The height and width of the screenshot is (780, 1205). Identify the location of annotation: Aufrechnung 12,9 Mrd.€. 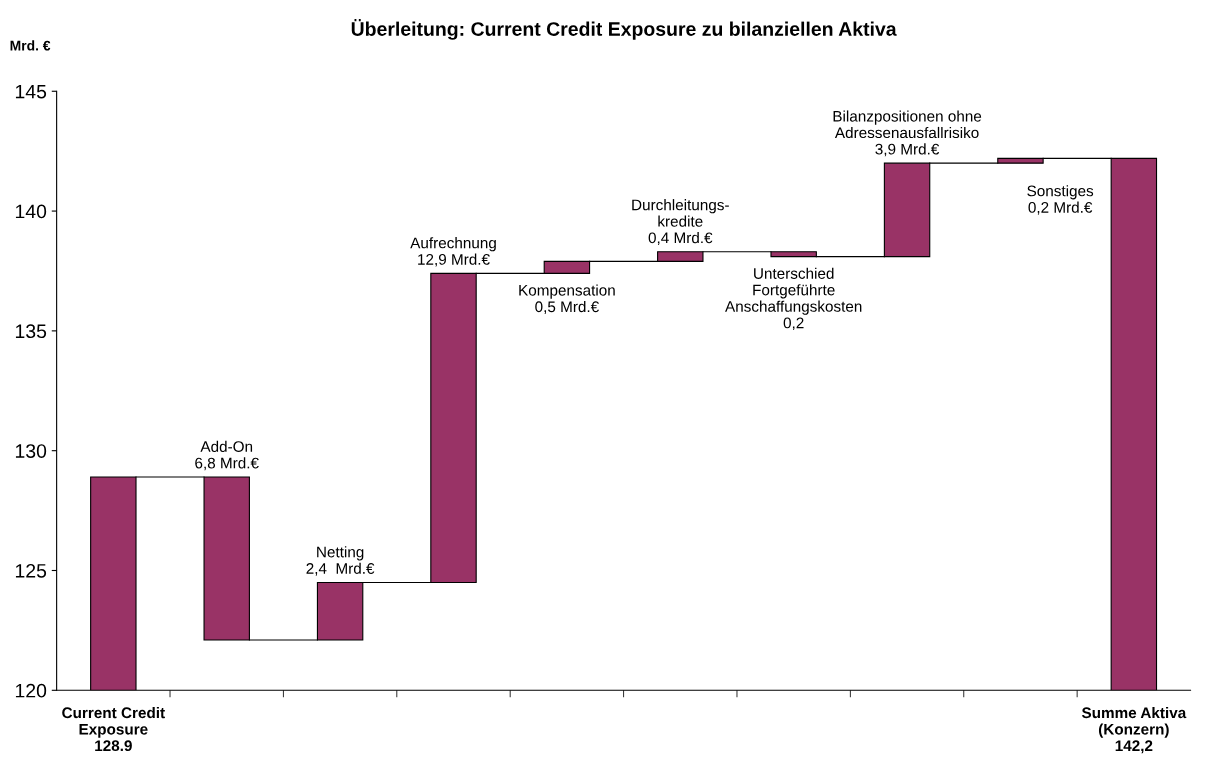
(453, 252).